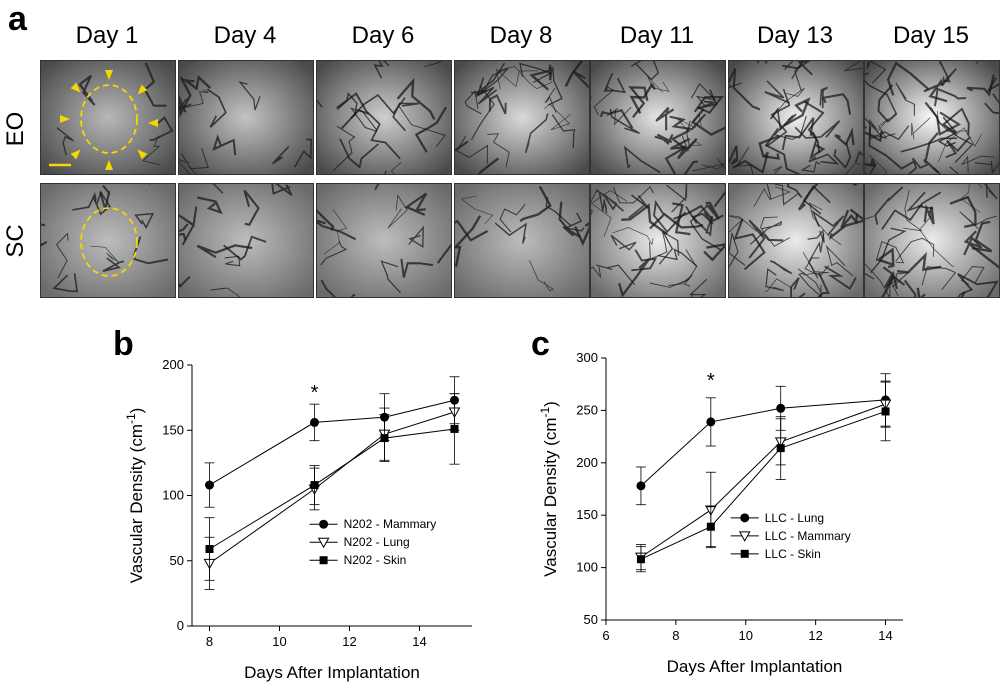  Describe the element at coordinates (245, 35) in the screenshot. I see `day-label-2: Day 4` at that location.